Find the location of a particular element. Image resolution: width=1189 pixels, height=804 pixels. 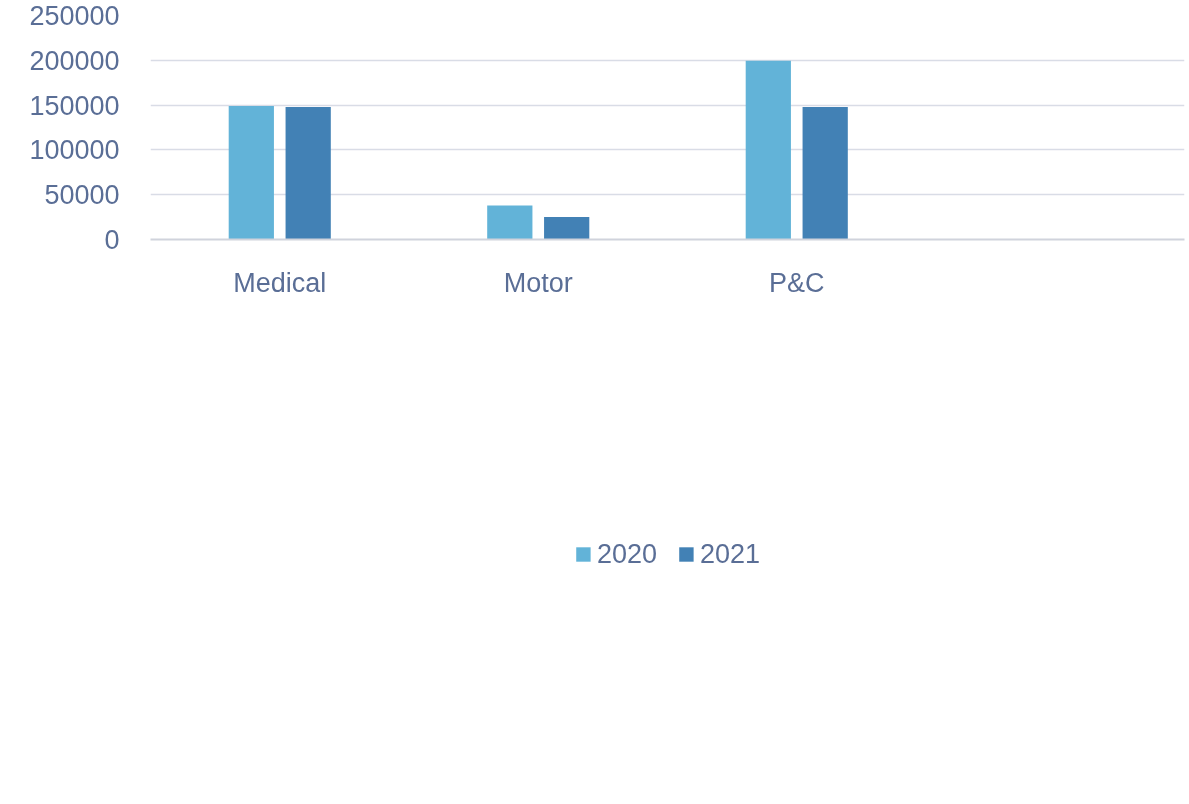

y-tick-label: 250000 is located at coordinates (74, 16).